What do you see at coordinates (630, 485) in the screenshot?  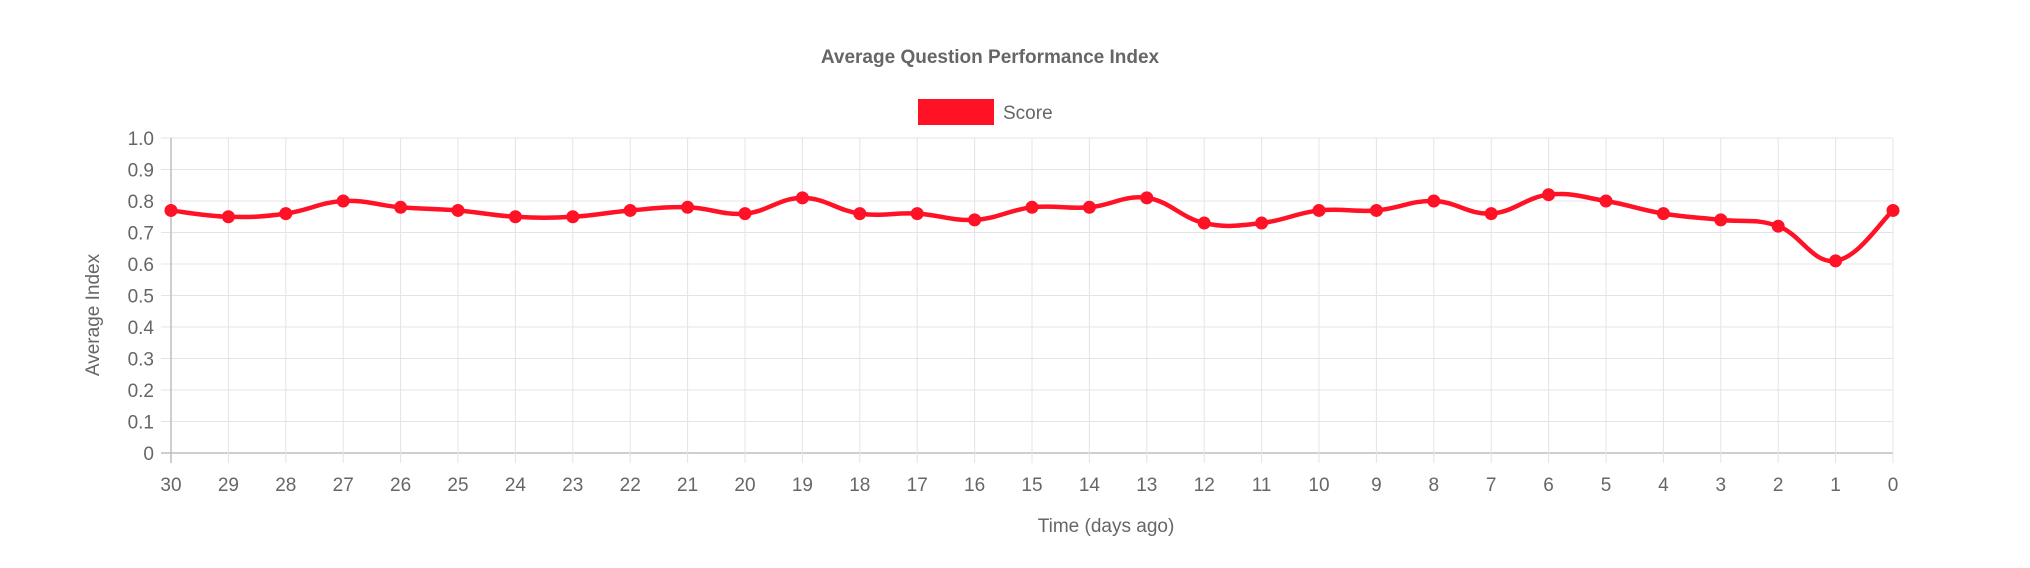 I see `x-tick-label: 22` at bounding box center [630, 485].